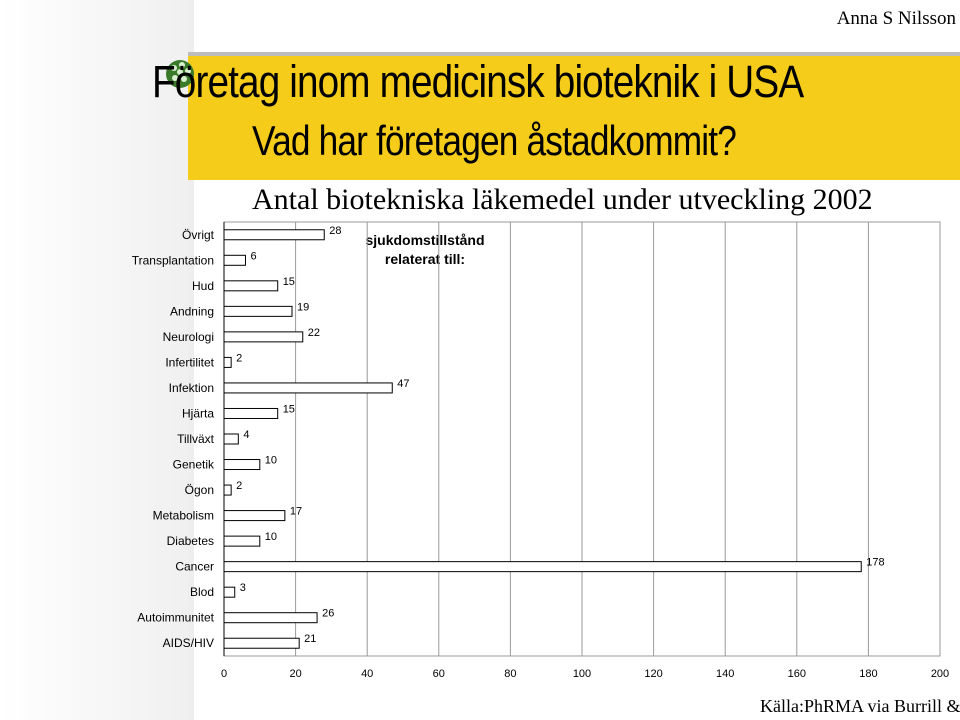 Image resolution: width=960 pixels, height=720 pixels. I want to click on x-tick-label: 160, so click(797, 674).